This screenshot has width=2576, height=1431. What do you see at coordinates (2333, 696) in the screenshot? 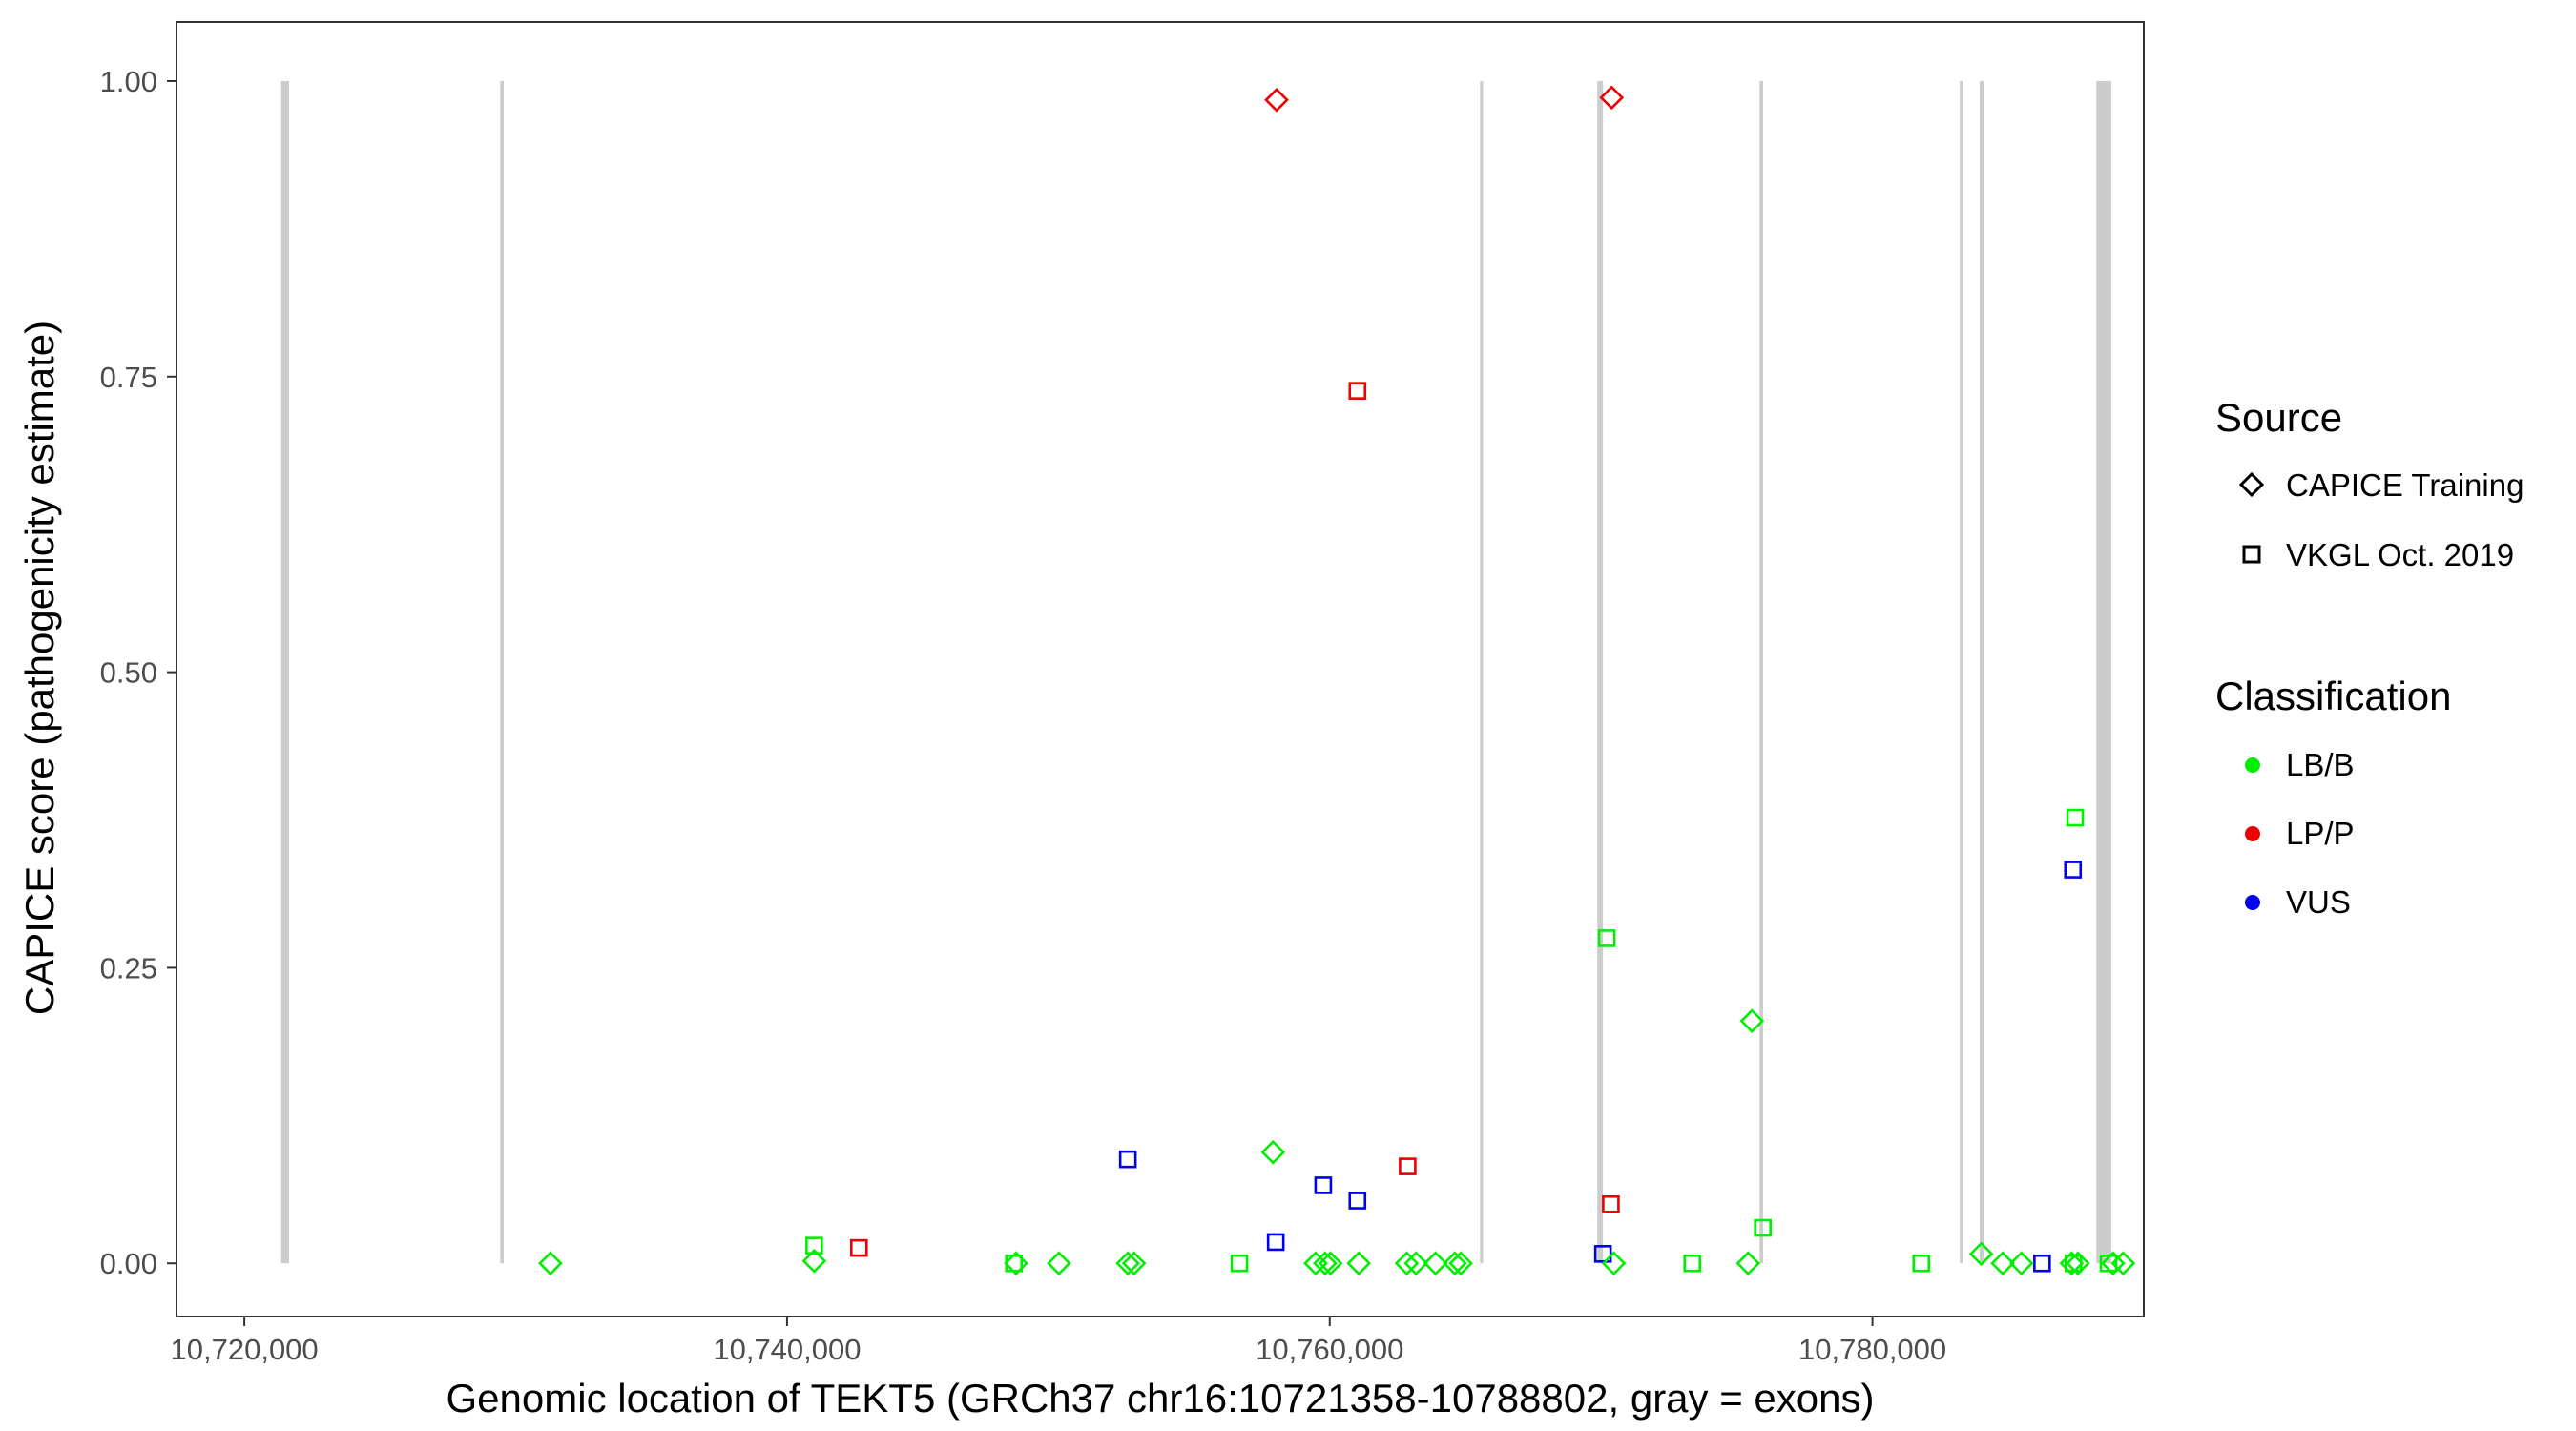
I see `legend-classification-title: Classification` at bounding box center [2333, 696].